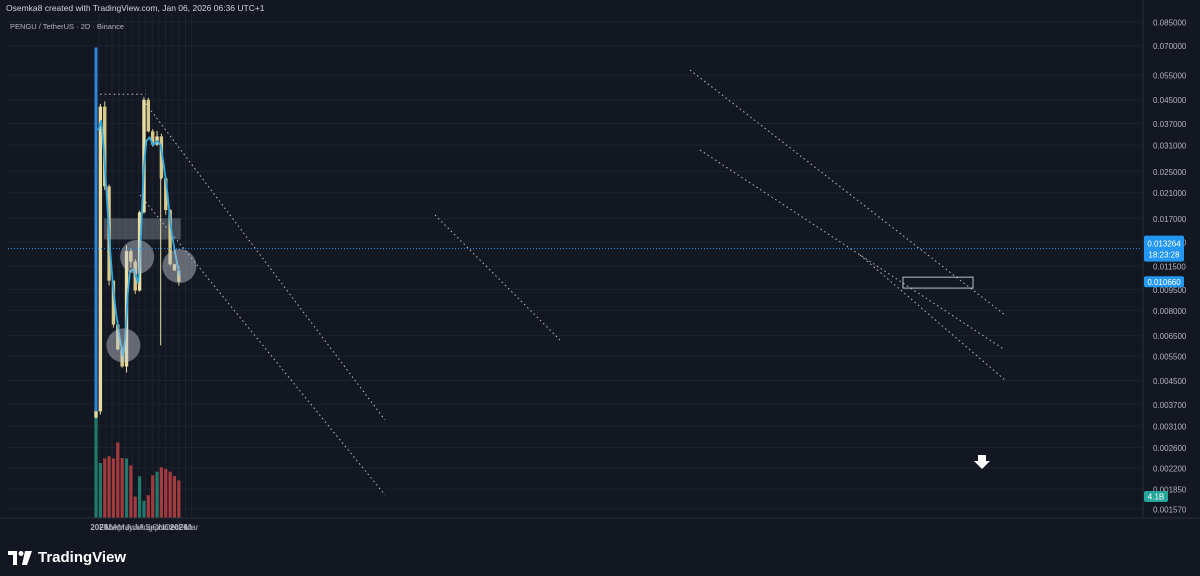 This screenshot has width=1200, height=576. What do you see at coordinates (172, 527) in the screenshot?
I see `x-tick-label: Dec` at bounding box center [172, 527].